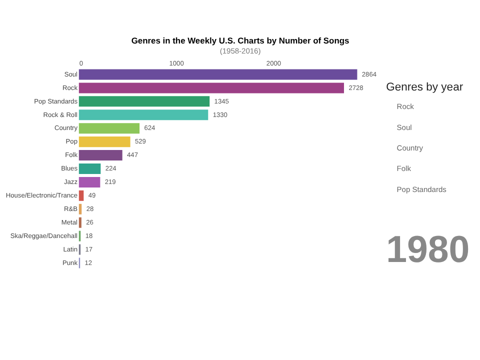  What do you see at coordinates (428, 249) in the screenshot?
I see `text: 1980` at bounding box center [428, 249].